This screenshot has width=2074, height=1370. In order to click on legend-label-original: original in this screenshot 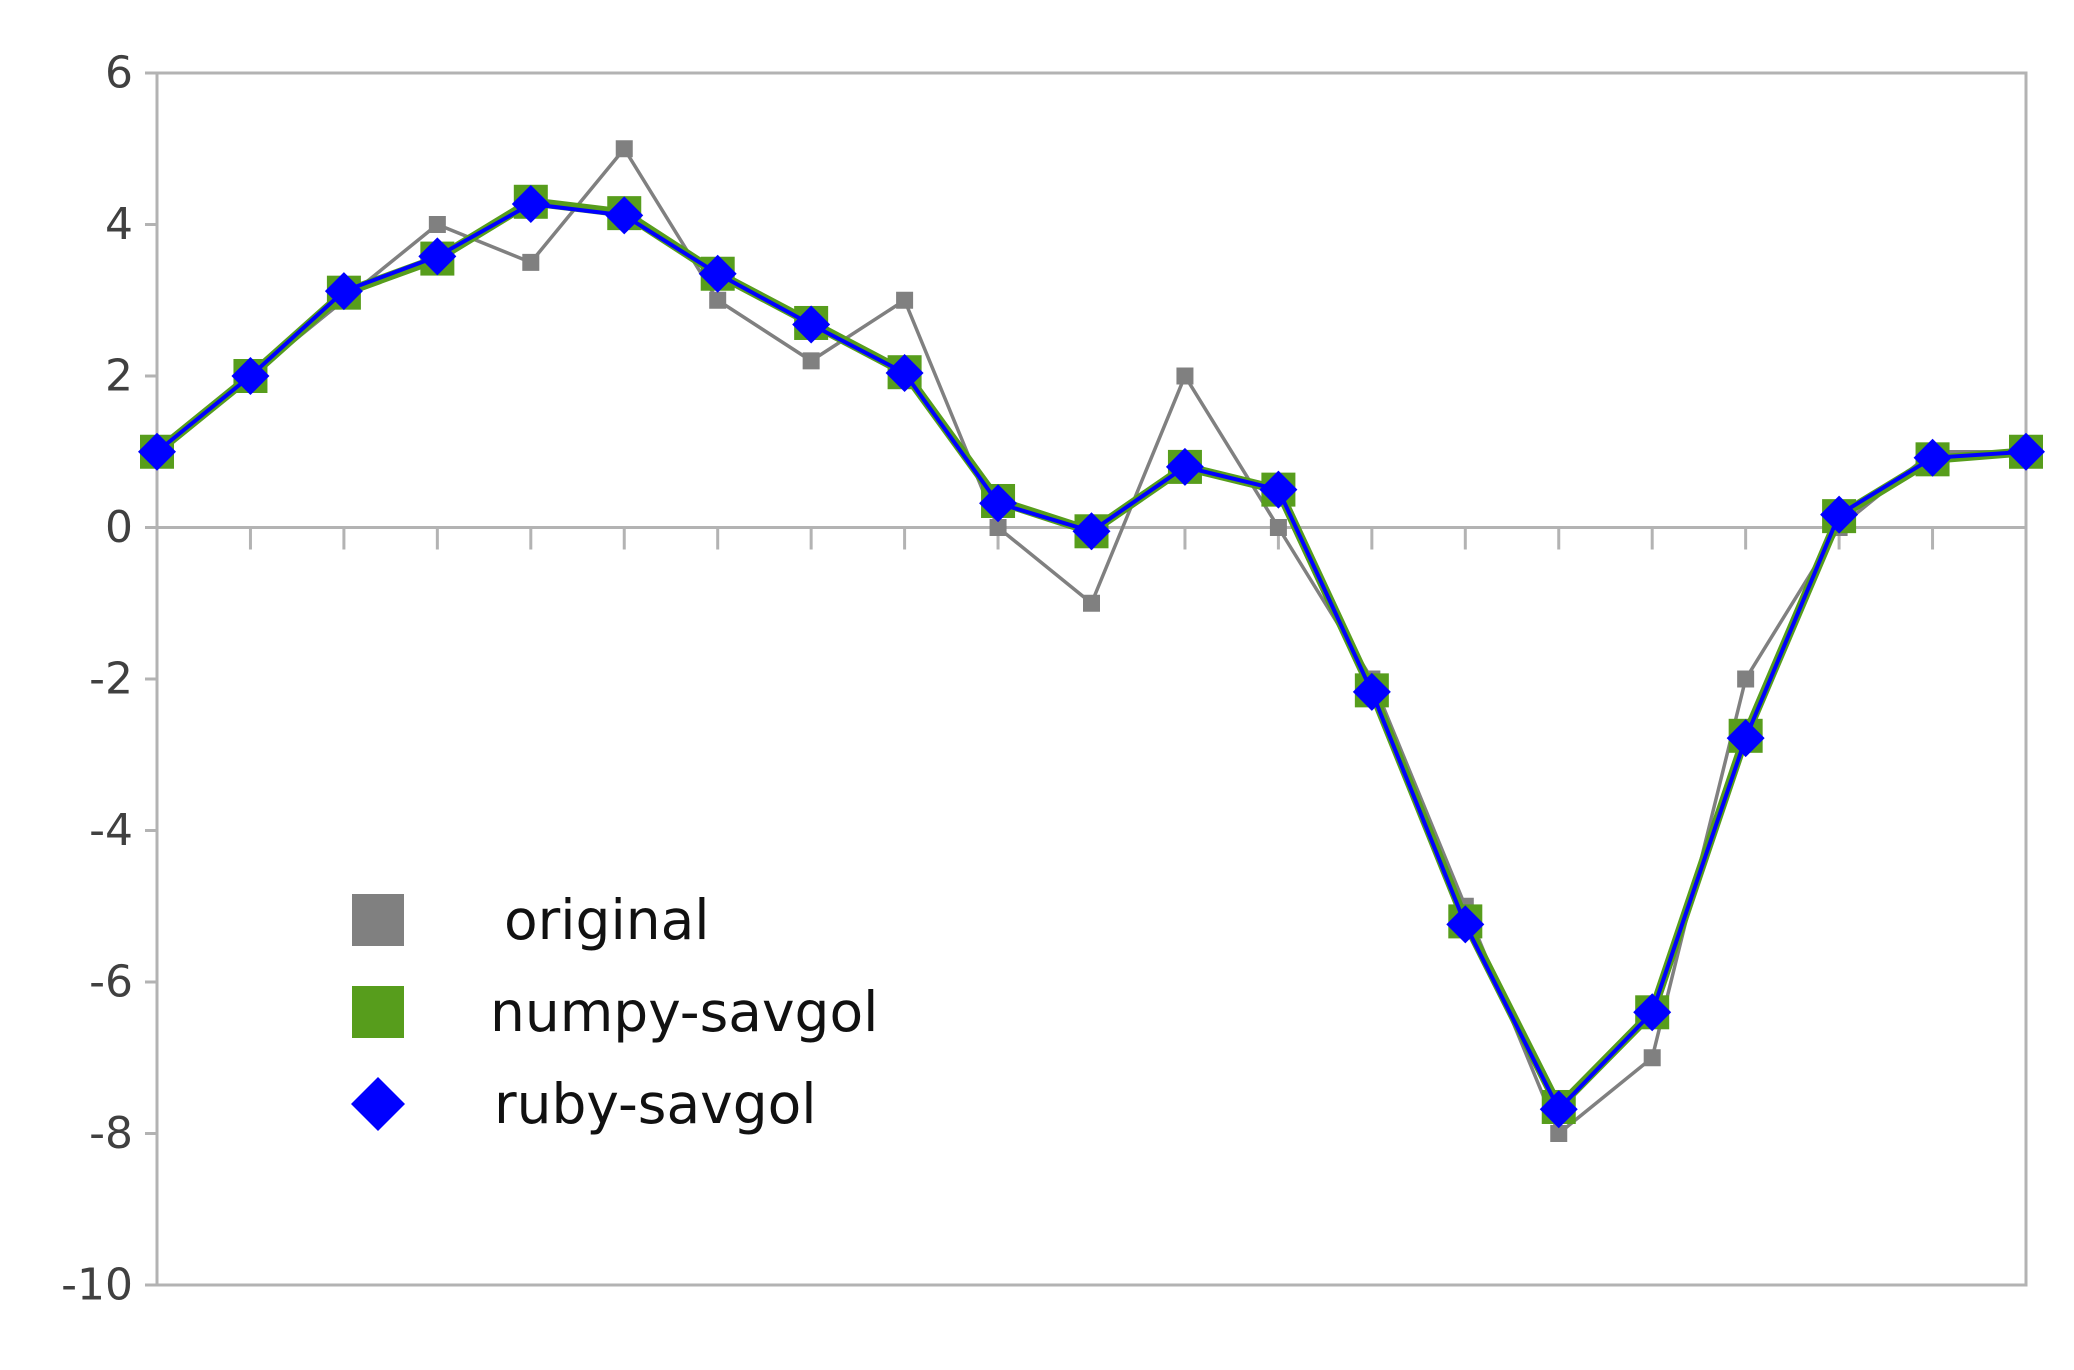, I will do `click(607, 920)`.